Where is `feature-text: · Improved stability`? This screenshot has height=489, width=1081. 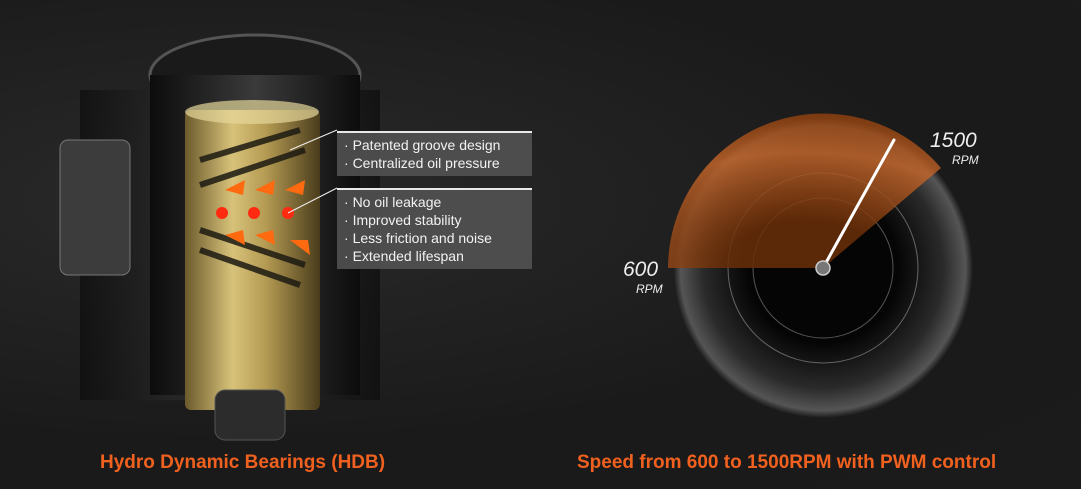
feature-text: · Improved stability is located at coordinates (403, 220).